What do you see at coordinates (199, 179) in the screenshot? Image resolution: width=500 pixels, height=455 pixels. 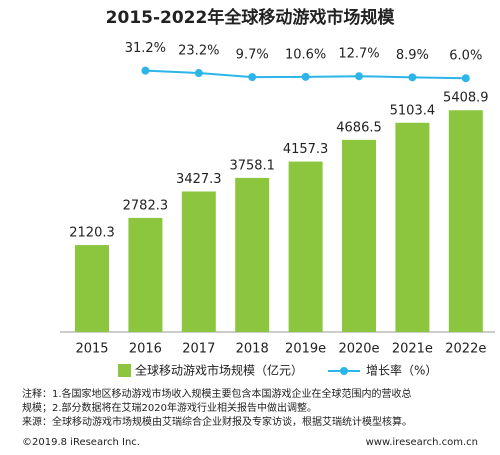 I see `bar-label: 3427.3` at bounding box center [199, 179].